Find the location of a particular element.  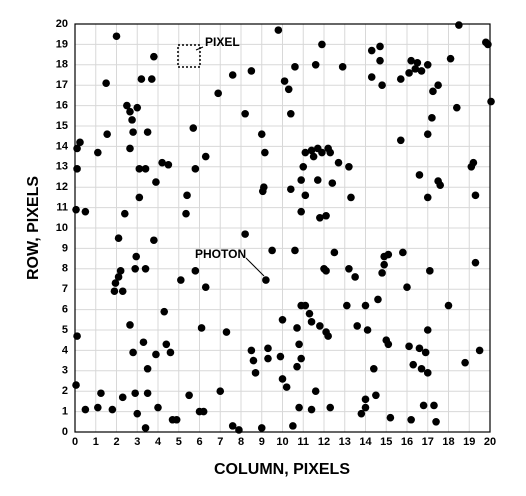

y-tick-label: 12 is located at coordinates (62, 187).